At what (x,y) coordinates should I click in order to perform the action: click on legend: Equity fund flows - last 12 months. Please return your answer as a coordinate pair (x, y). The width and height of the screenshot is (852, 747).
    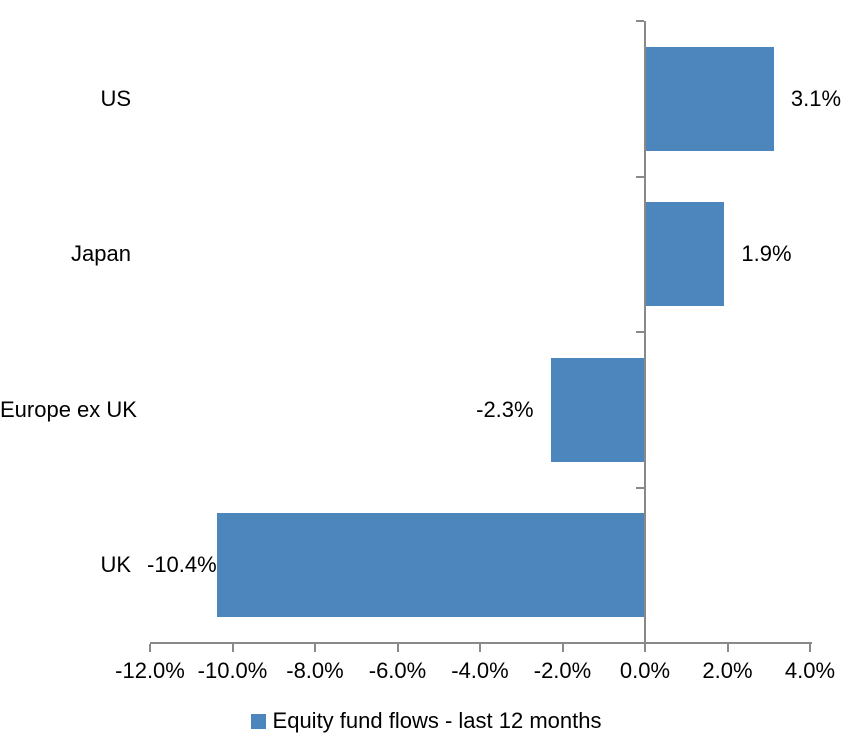
    Looking at the image, I should click on (426, 721).